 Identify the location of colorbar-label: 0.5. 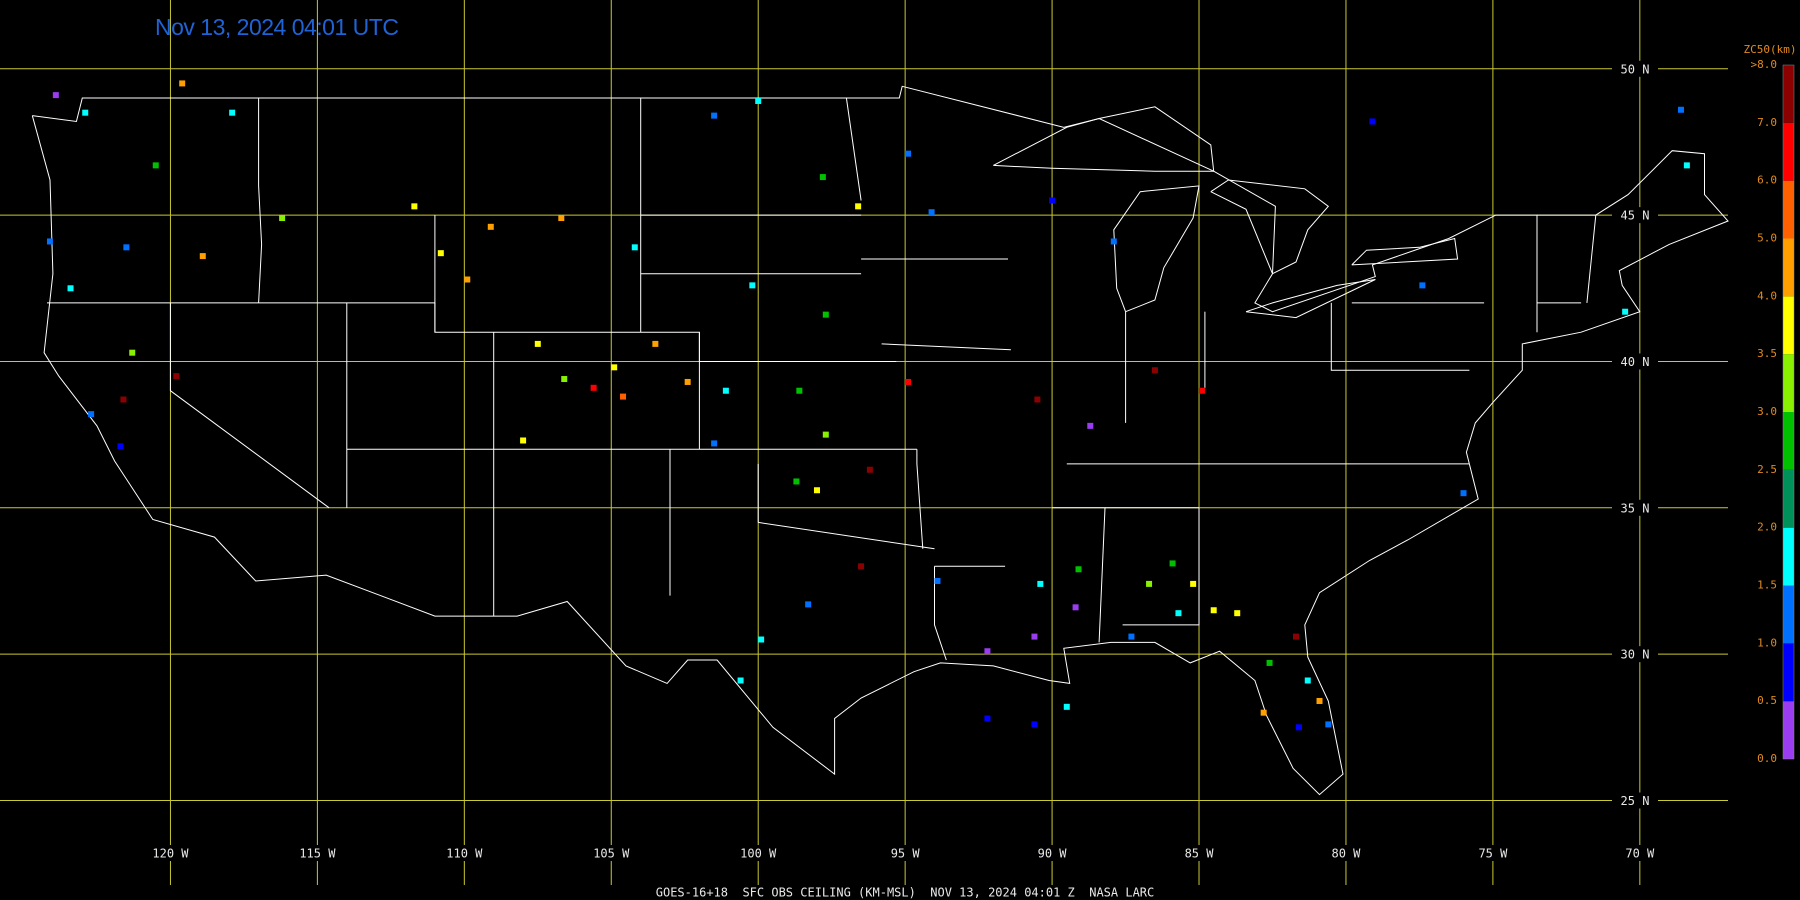
(1767, 700).